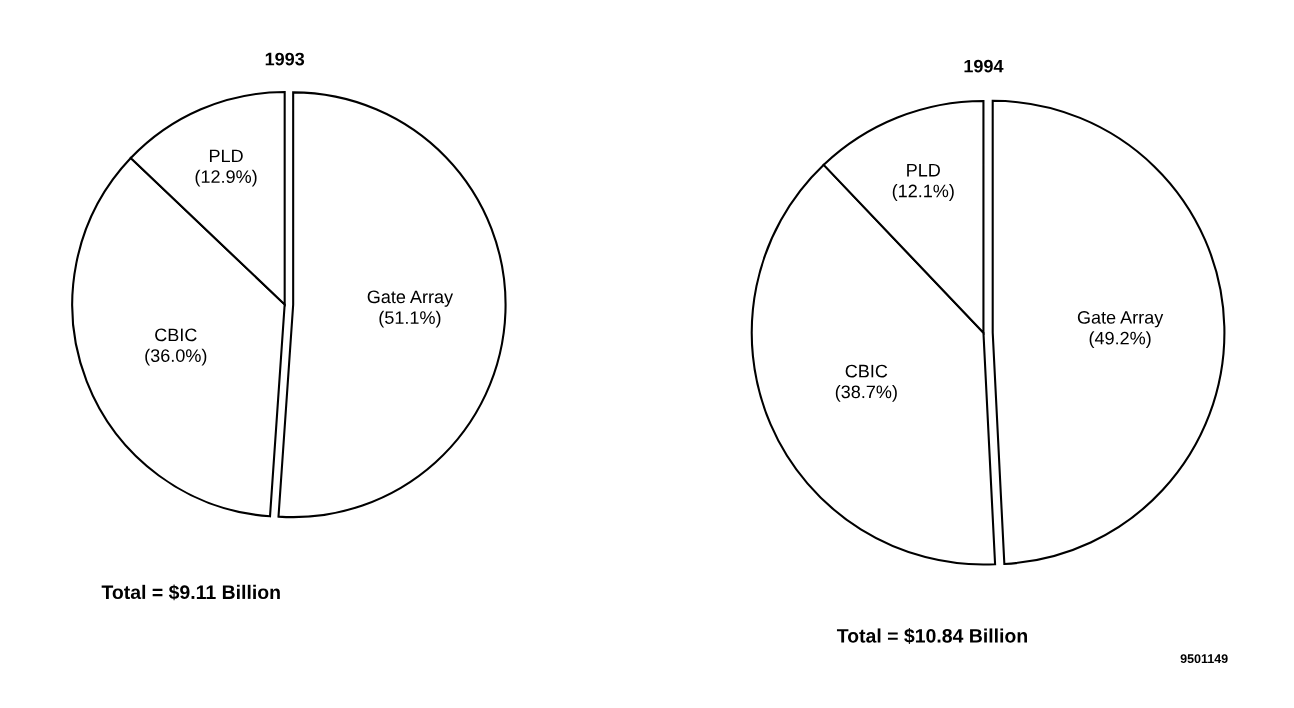 The height and width of the screenshot is (708, 1294). What do you see at coordinates (923, 192) in the screenshot?
I see `data-label: (12.1%)` at bounding box center [923, 192].